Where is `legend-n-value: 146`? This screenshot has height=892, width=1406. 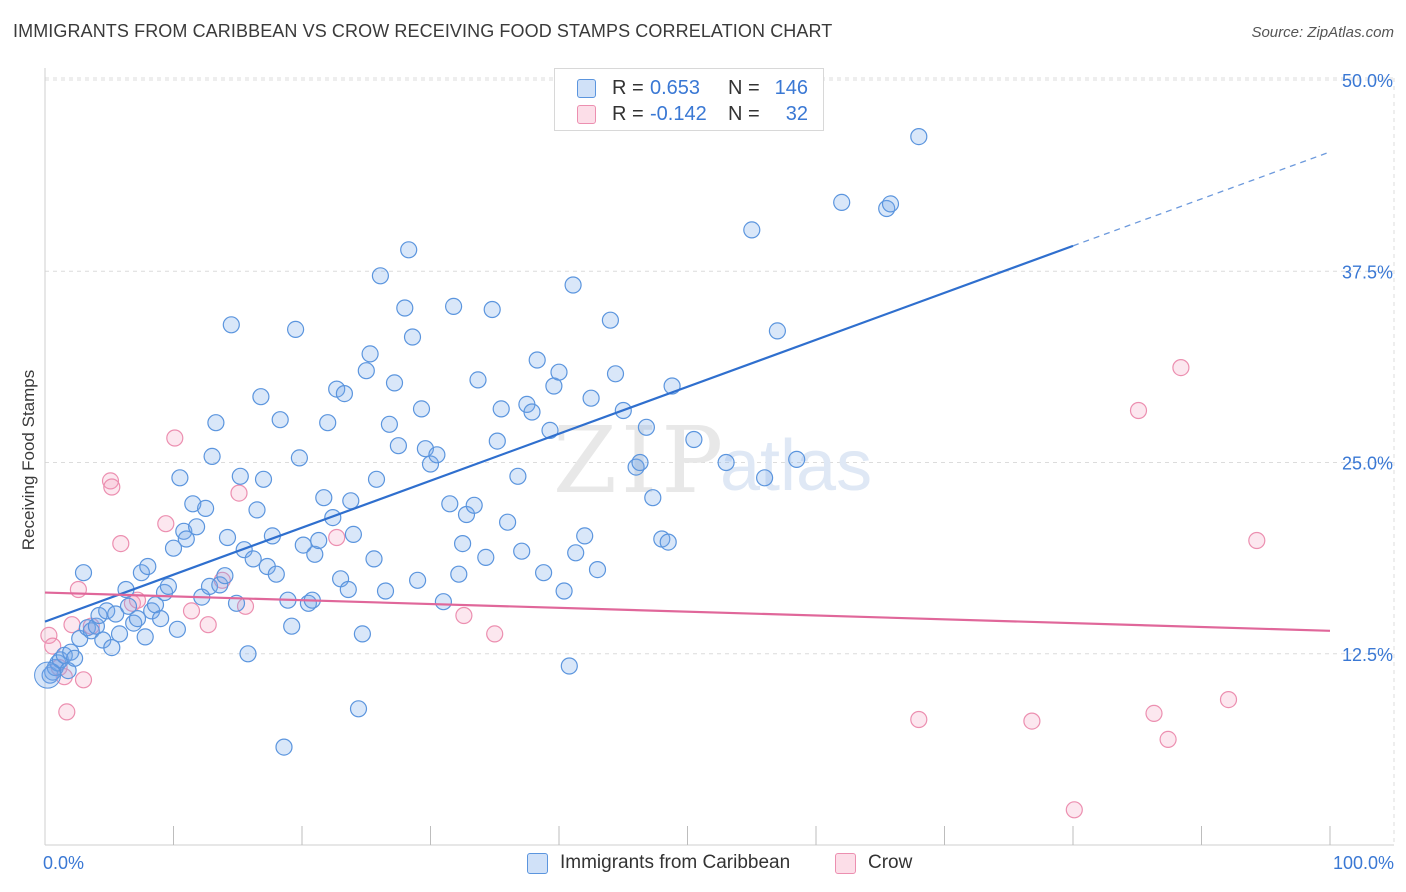 legend-n-value: 146 is located at coordinates (791, 87).